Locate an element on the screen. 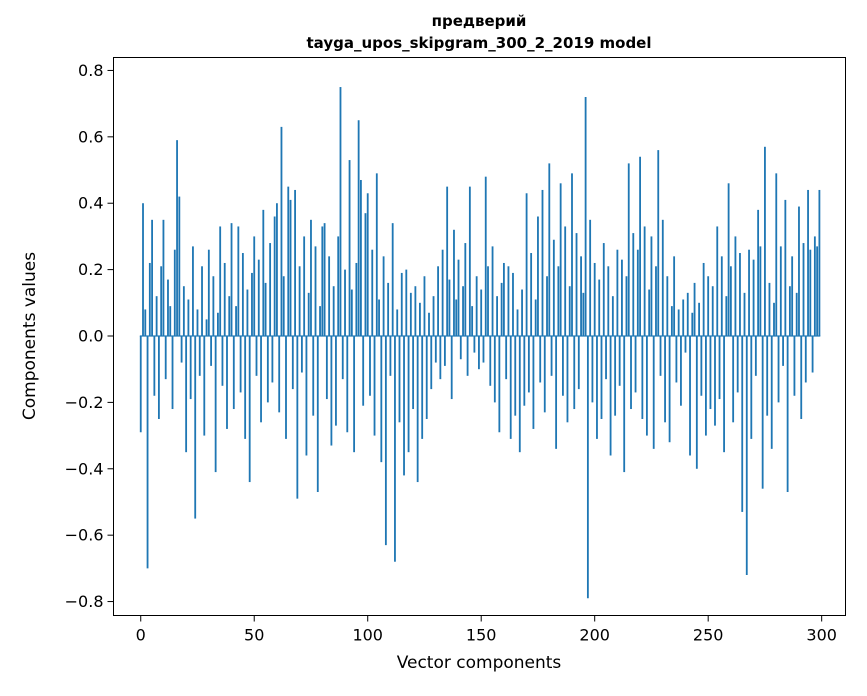 The width and height of the screenshot is (867, 696). chart-title: предверий is located at coordinates (479, 21).